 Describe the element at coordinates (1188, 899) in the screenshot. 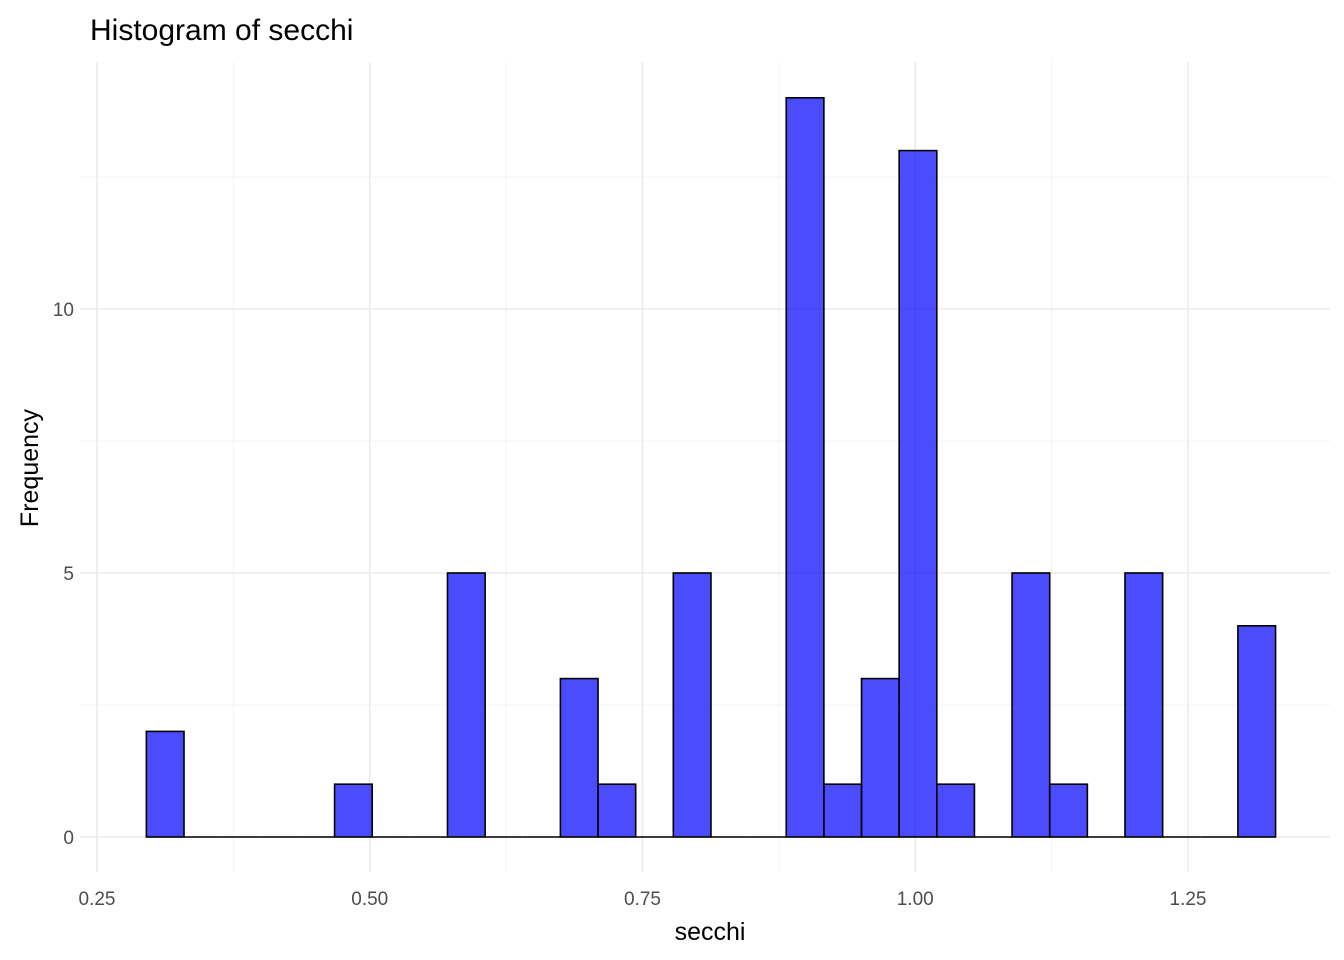

I see `x-tick-label: 1.25` at that location.